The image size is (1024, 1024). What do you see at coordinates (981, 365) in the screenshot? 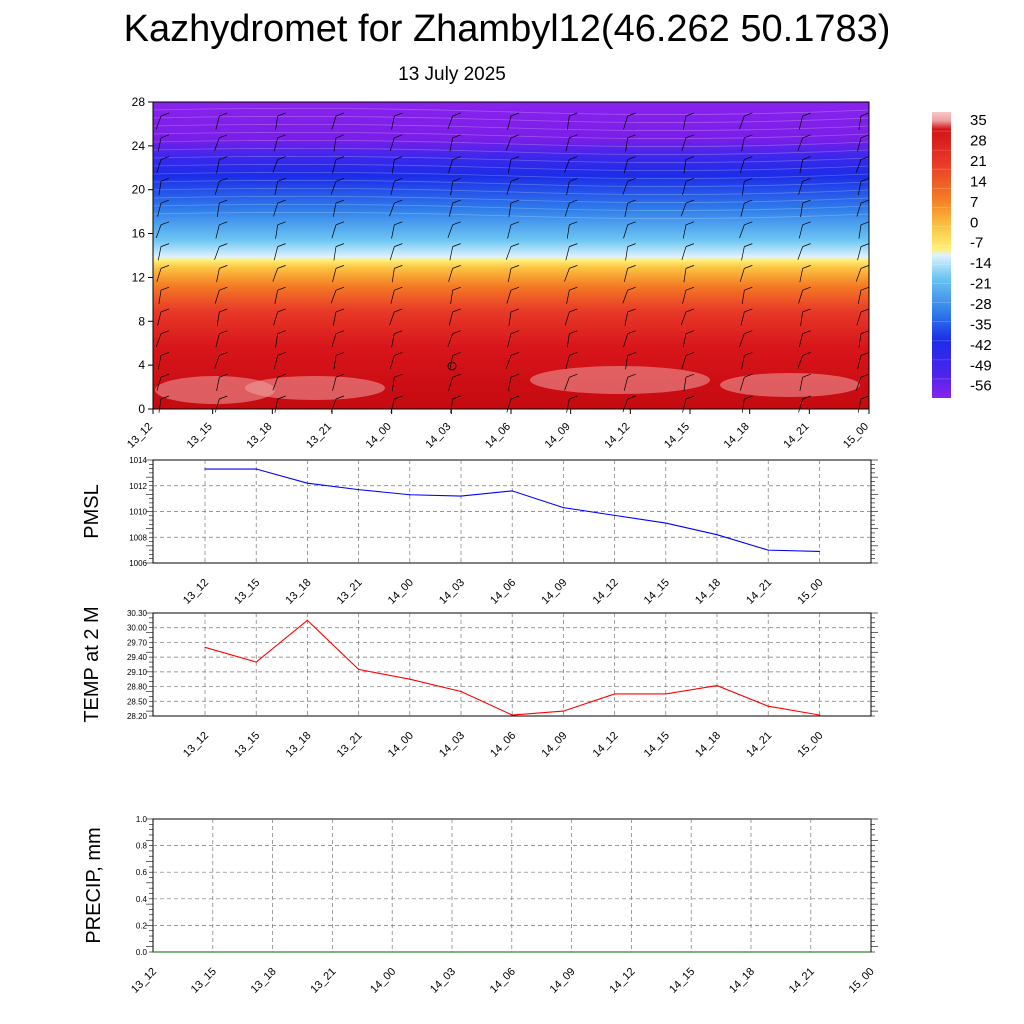
I see `colorbar-label: -49` at bounding box center [981, 365].